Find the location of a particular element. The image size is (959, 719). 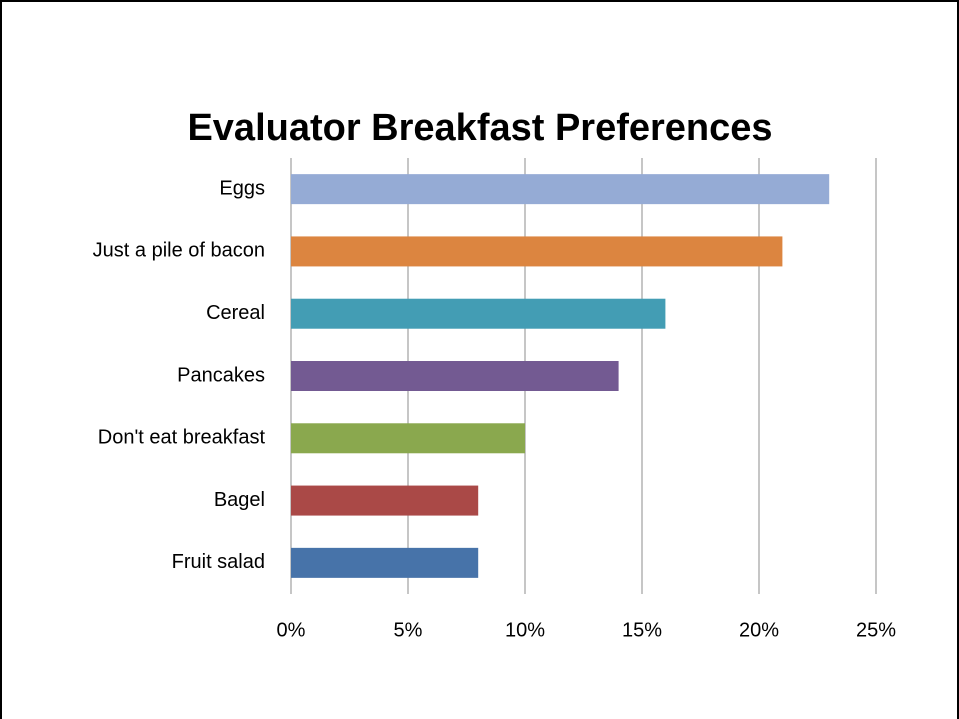

x-tick-label: 20% is located at coordinates (759, 630).